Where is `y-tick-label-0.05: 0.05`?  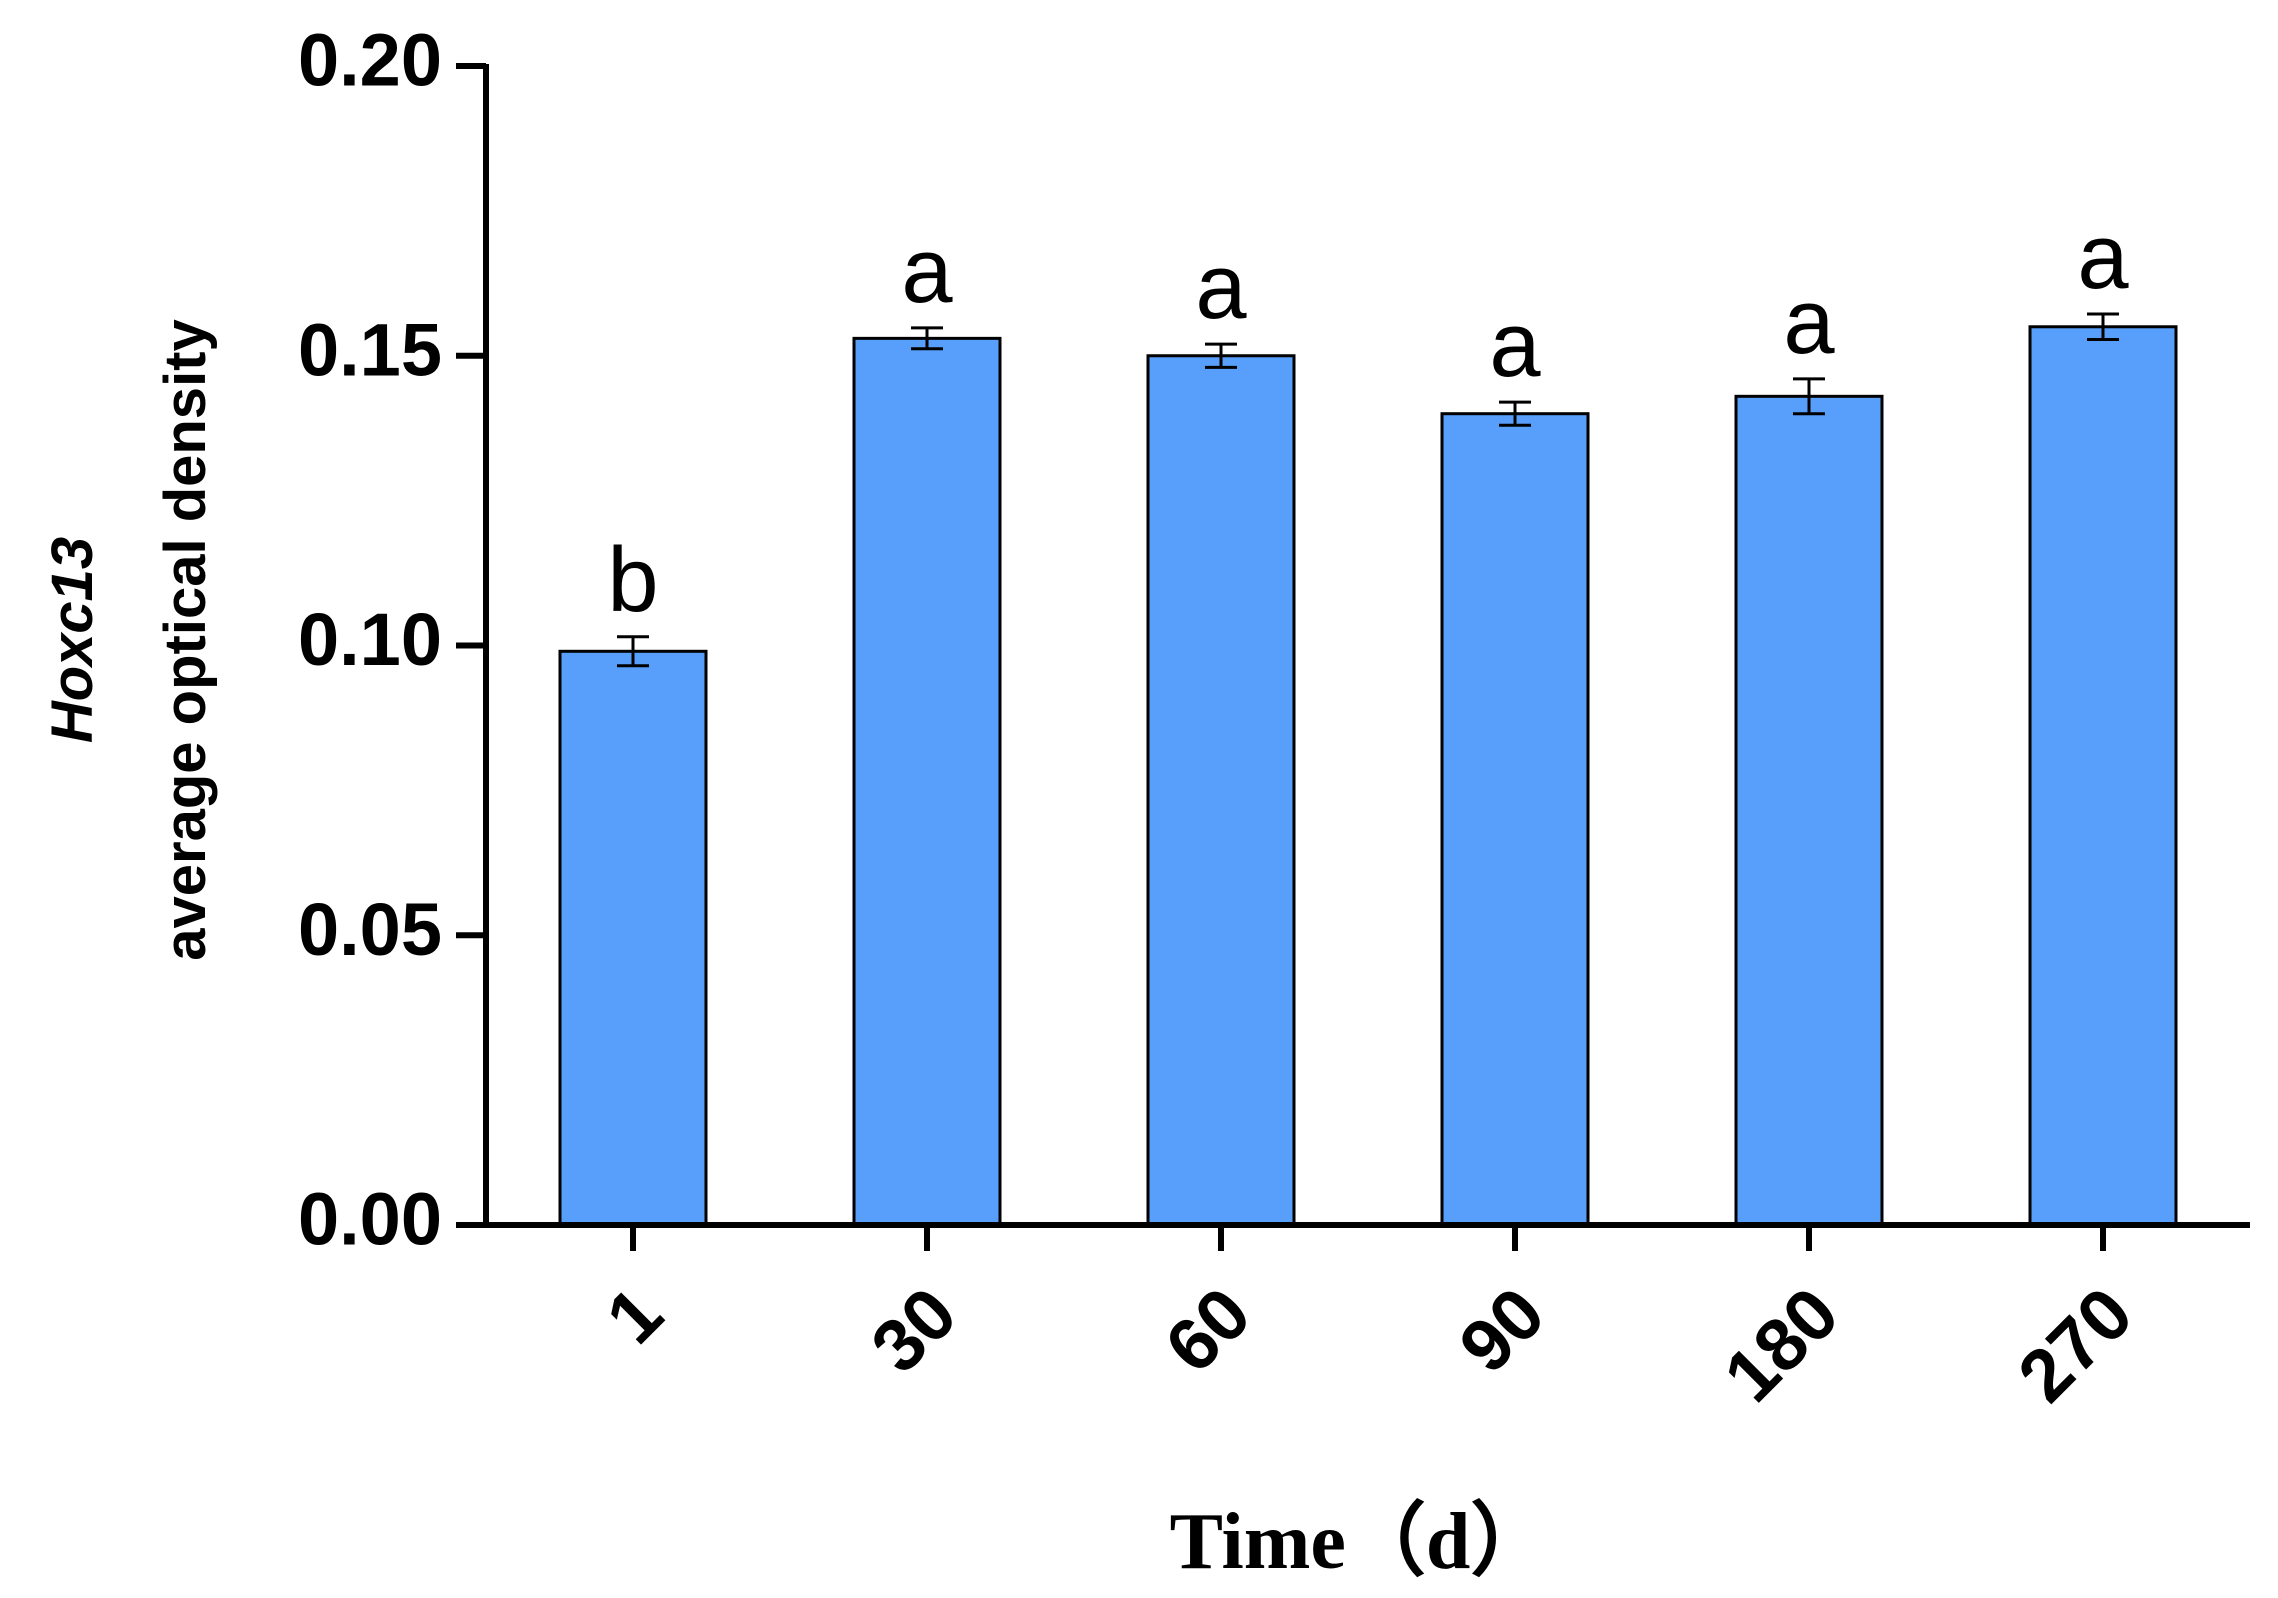 y-tick-label-0.05: 0.05 is located at coordinates (370, 929).